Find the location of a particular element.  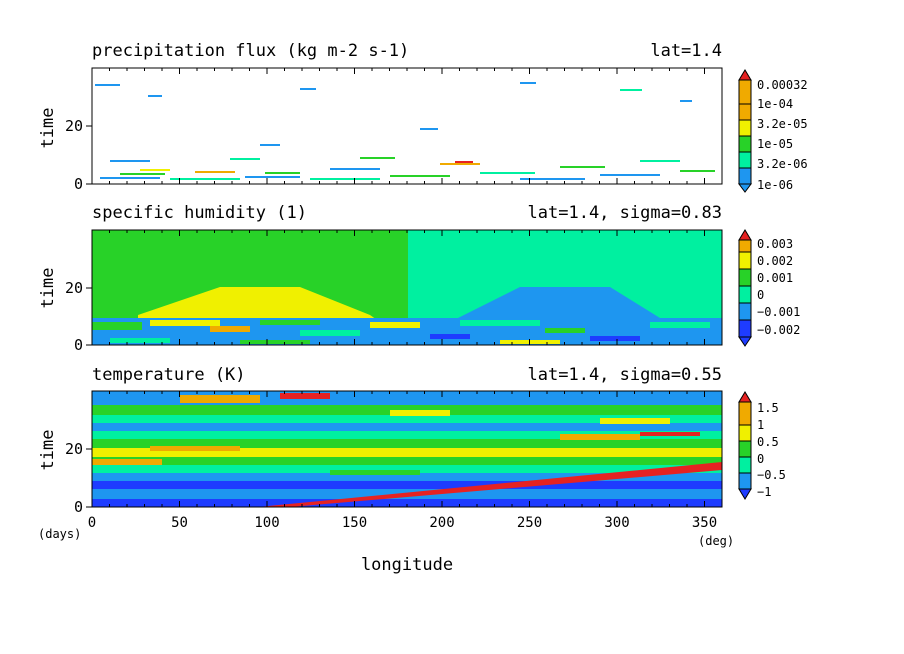

colorbar-label: 0.003 is located at coordinates (775, 244).